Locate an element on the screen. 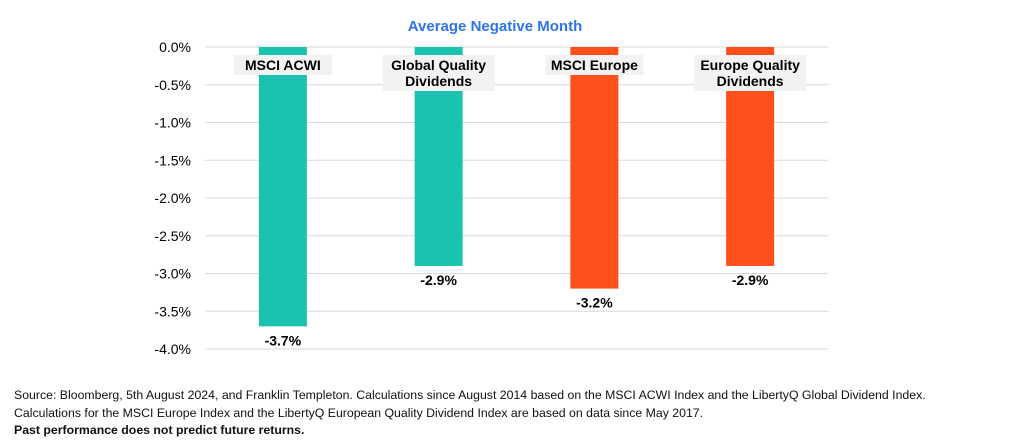  value-label: -3.2% is located at coordinates (594, 303).